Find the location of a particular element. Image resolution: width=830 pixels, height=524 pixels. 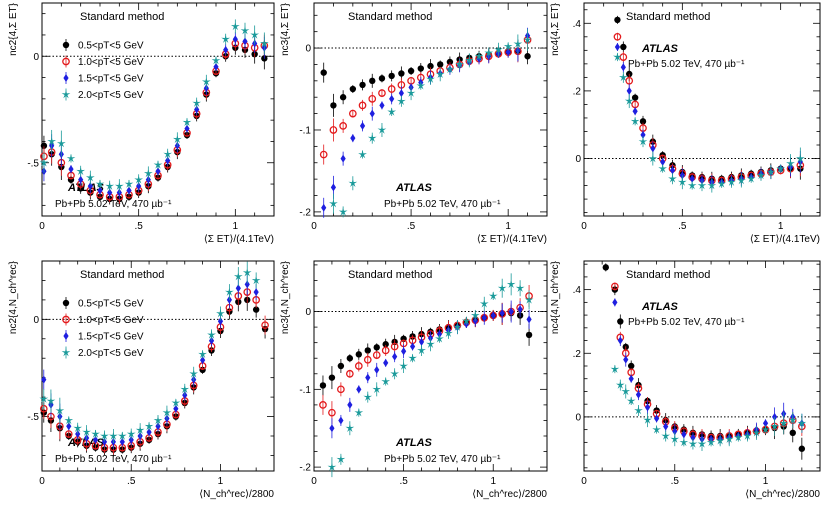

x-tick-label: 0 is located at coordinates (314, 481).